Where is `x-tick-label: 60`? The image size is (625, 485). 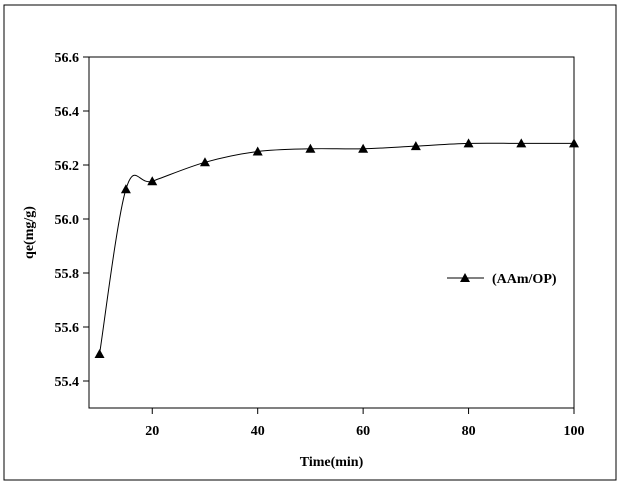
x-tick-label: 60 is located at coordinates (363, 431).